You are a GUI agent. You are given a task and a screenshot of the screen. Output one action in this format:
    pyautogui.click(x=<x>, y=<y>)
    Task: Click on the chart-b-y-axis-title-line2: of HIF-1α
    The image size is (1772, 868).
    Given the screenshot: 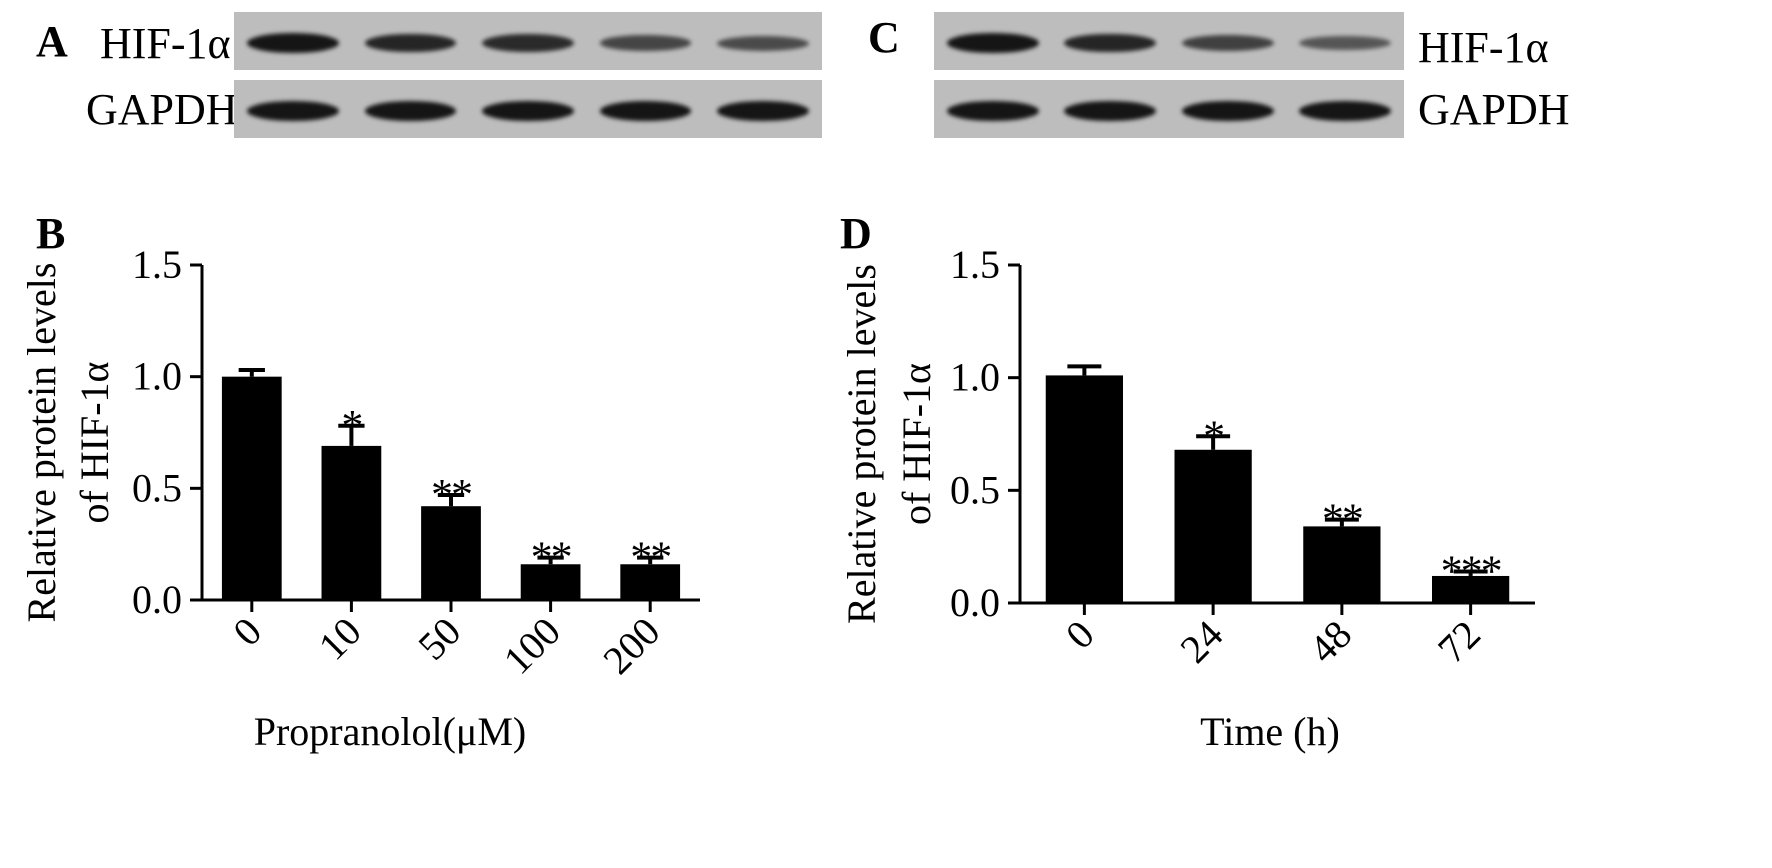 What is the action you would take?
    pyautogui.click(x=94, y=442)
    